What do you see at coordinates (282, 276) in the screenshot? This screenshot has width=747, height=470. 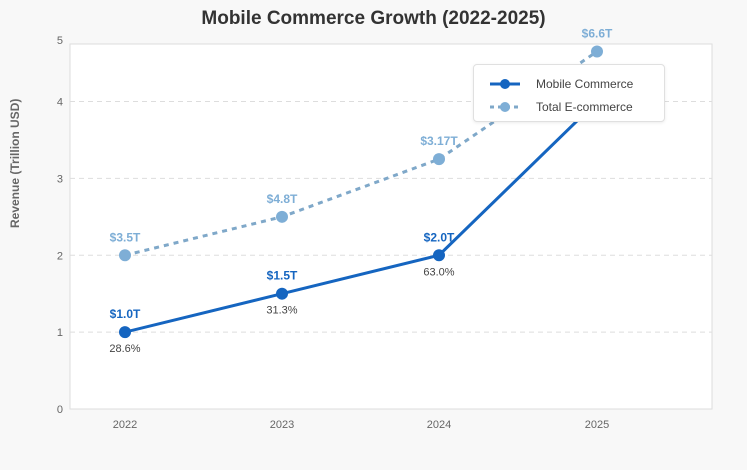 I see `data-label: $1.5T` at bounding box center [282, 276].